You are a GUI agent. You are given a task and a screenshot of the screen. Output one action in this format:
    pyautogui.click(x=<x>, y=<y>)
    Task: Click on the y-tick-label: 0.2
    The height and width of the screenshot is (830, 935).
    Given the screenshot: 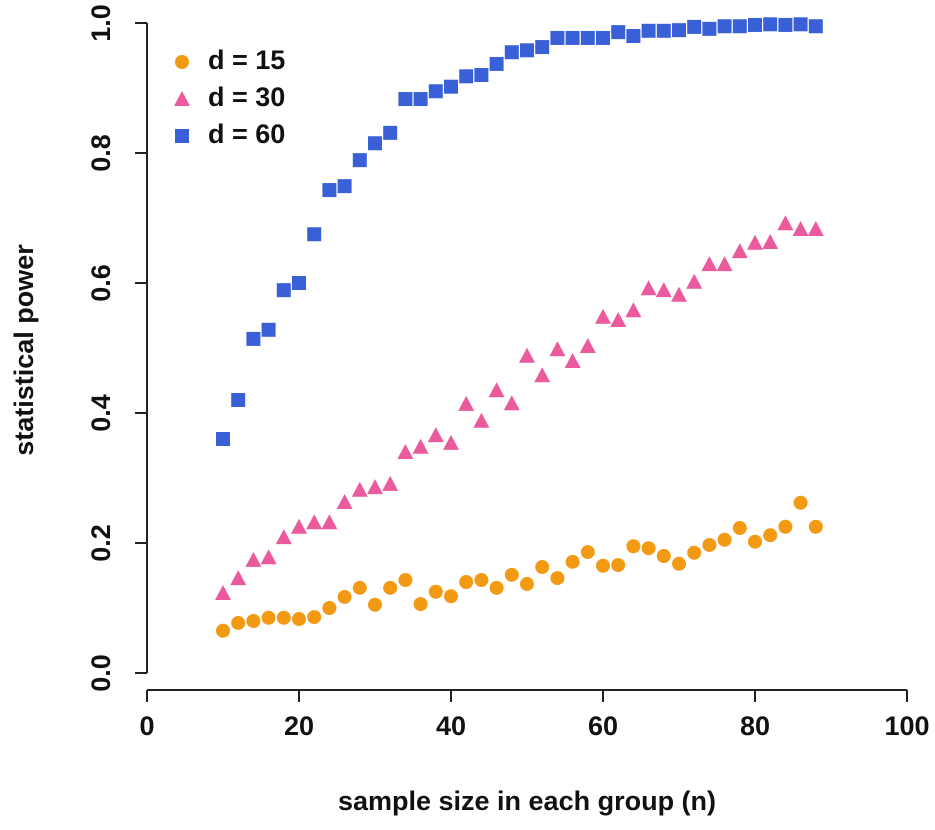 What is the action you would take?
    pyautogui.click(x=101, y=543)
    